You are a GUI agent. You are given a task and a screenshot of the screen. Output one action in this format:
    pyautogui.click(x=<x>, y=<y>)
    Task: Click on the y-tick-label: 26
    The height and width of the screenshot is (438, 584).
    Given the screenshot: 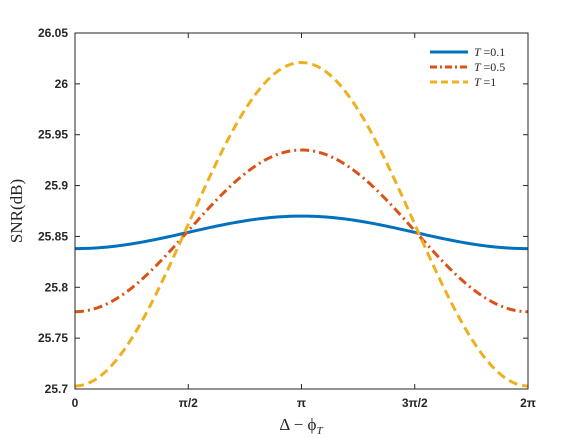 What is the action you would take?
    pyautogui.click(x=62, y=84)
    